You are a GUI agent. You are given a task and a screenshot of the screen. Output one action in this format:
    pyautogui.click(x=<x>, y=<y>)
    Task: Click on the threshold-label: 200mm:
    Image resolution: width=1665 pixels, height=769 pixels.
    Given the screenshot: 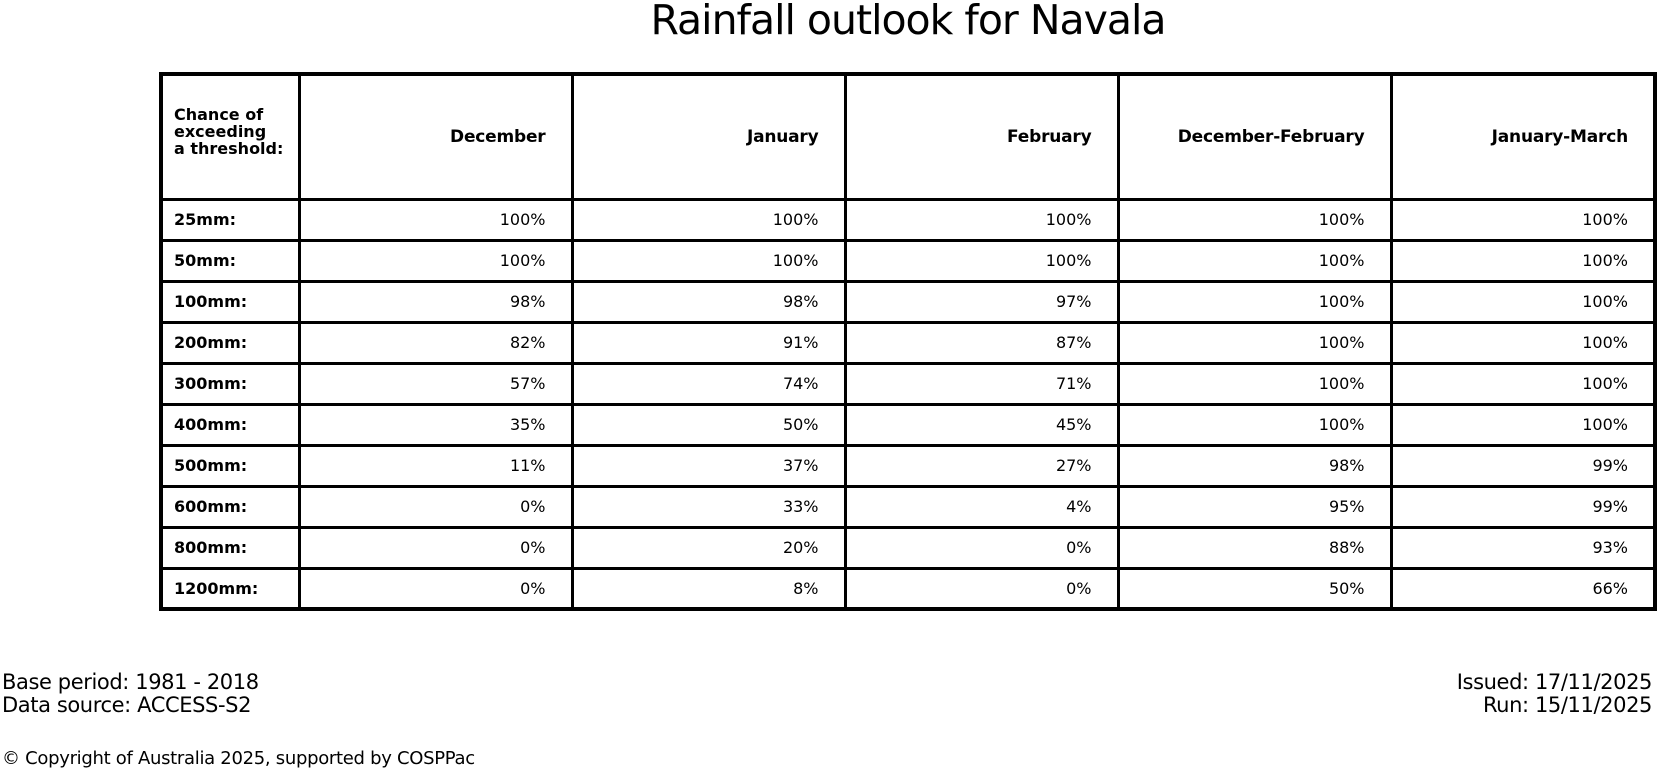 What is the action you would take?
    pyautogui.click(x=230, y=342)
    